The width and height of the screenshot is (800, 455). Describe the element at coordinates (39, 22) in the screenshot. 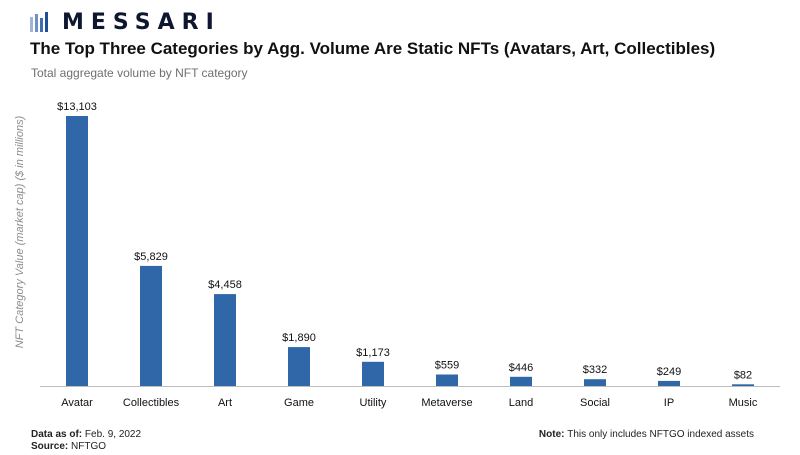

I see `messari-logo-icon` at that location.